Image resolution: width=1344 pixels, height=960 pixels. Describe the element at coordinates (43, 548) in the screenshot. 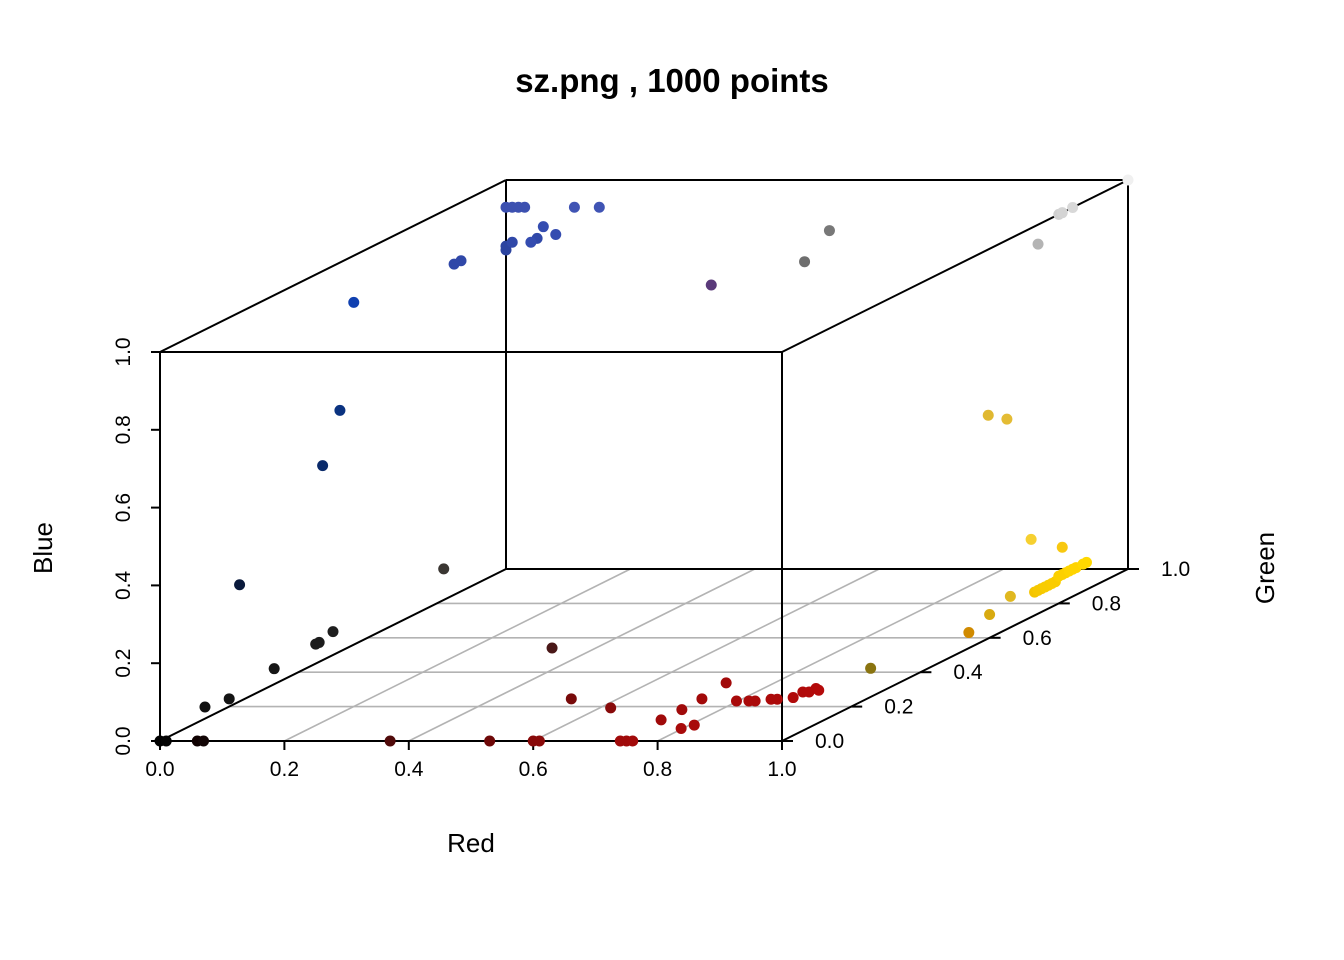

I see `z-axis-title: Blue` at that location.